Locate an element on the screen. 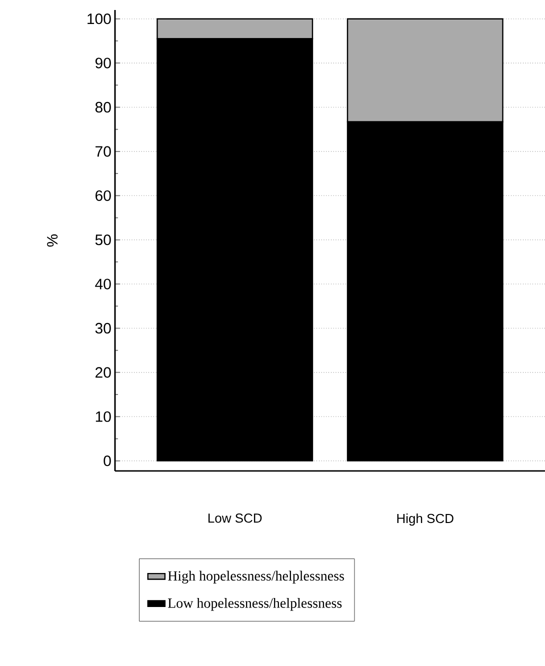 The height and width of the screenshot is (666, 545). y-tick-label: 60 is located at coordinates (103, 195).